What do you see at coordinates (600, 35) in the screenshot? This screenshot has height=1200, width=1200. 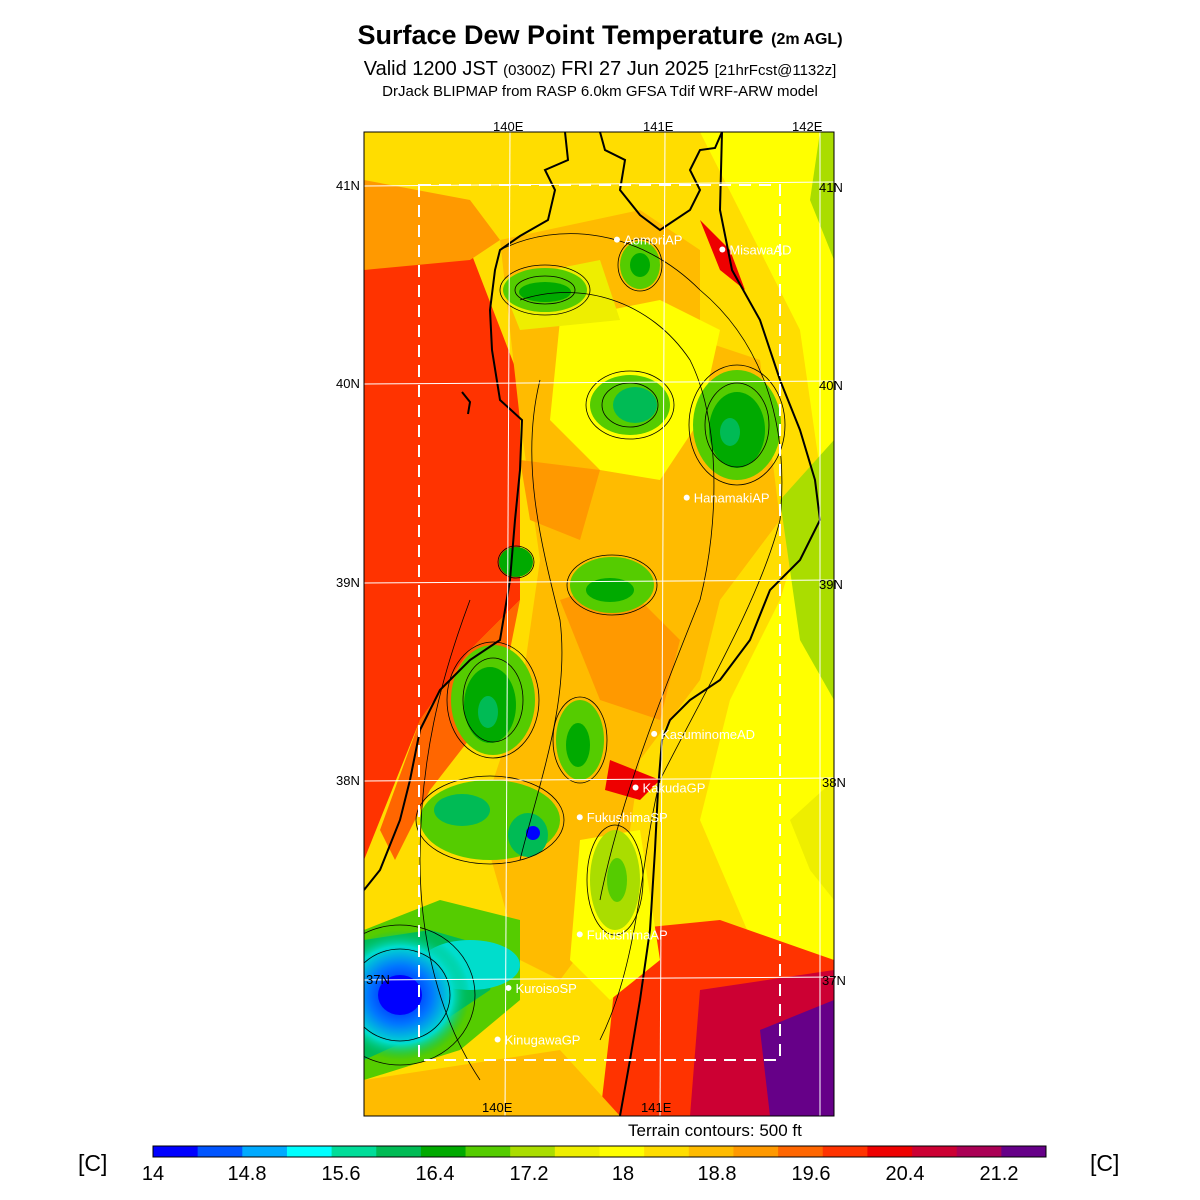 I see `map-title: Surface Dew Point Temperature (2m AGL)` at bounding box center [600, 35].